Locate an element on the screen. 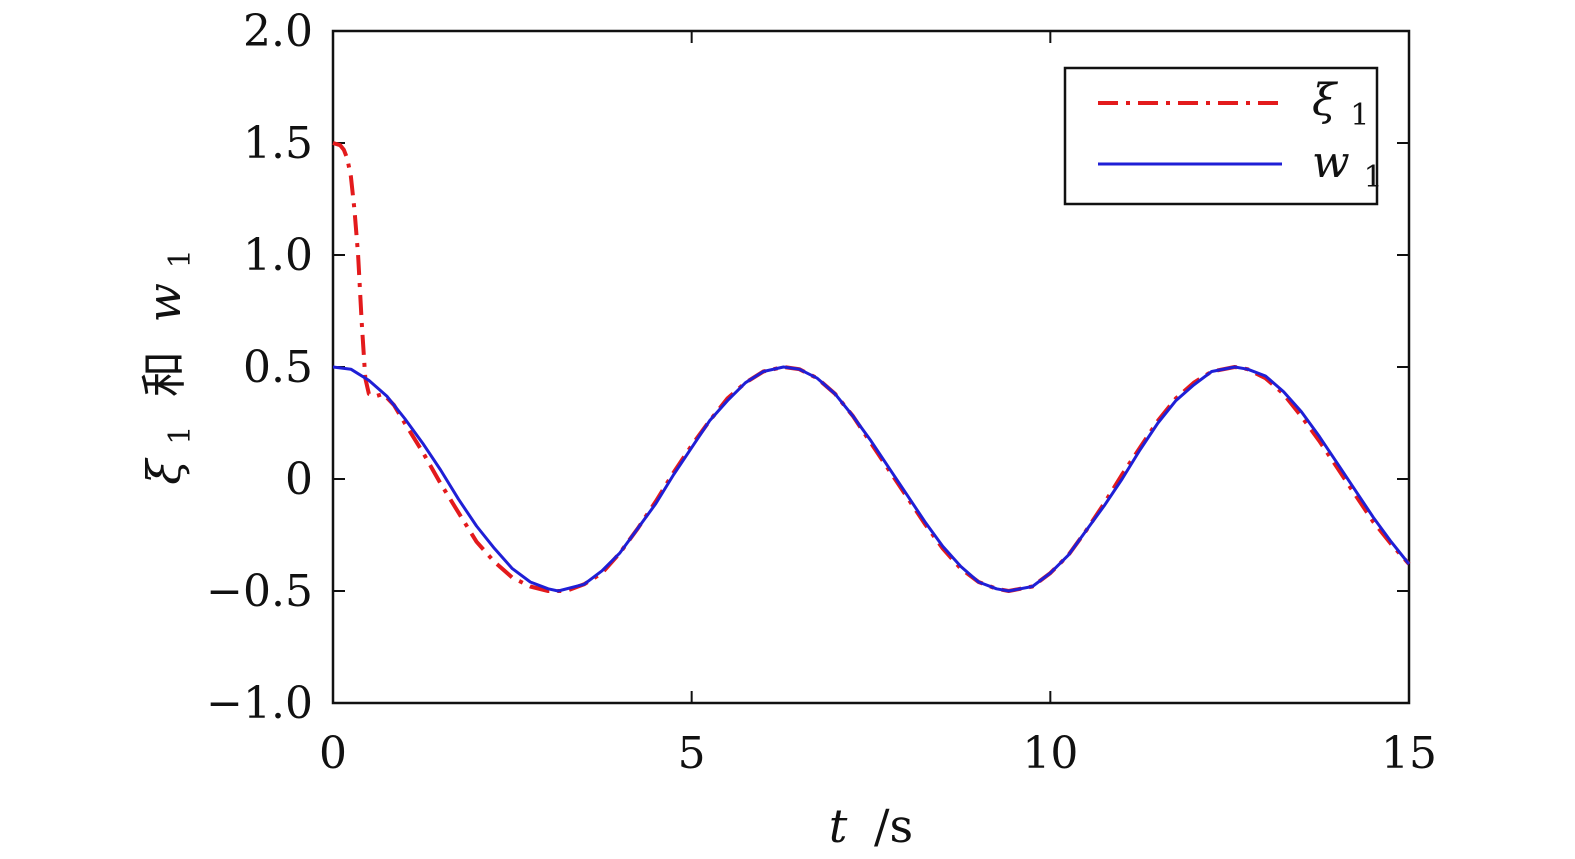  y-axis-symbol-1: ξ is located at coordinates (164, 471).